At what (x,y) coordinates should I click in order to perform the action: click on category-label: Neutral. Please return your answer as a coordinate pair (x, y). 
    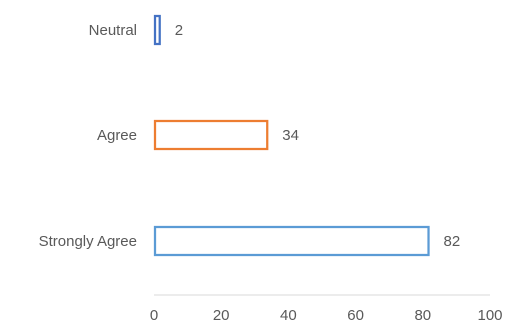
    Looking at the image, I should click on (113, 30).